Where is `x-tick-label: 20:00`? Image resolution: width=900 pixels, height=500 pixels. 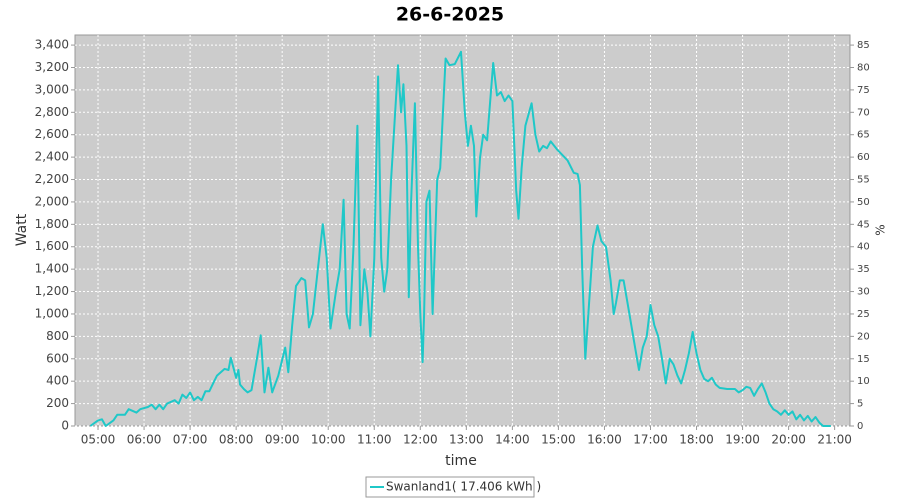
x-tick-label: 20:00 is located at coordinates (788, 440).